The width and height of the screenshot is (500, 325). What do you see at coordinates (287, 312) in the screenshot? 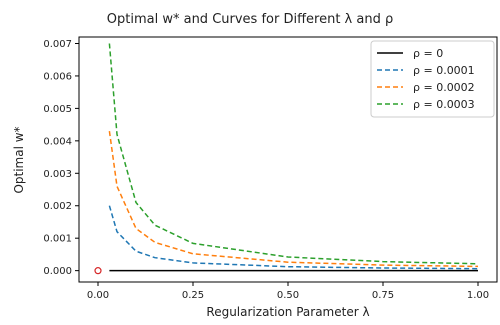
I see `x-axis-title: Regularization Parameter λ` at bounding box center [287, 312].